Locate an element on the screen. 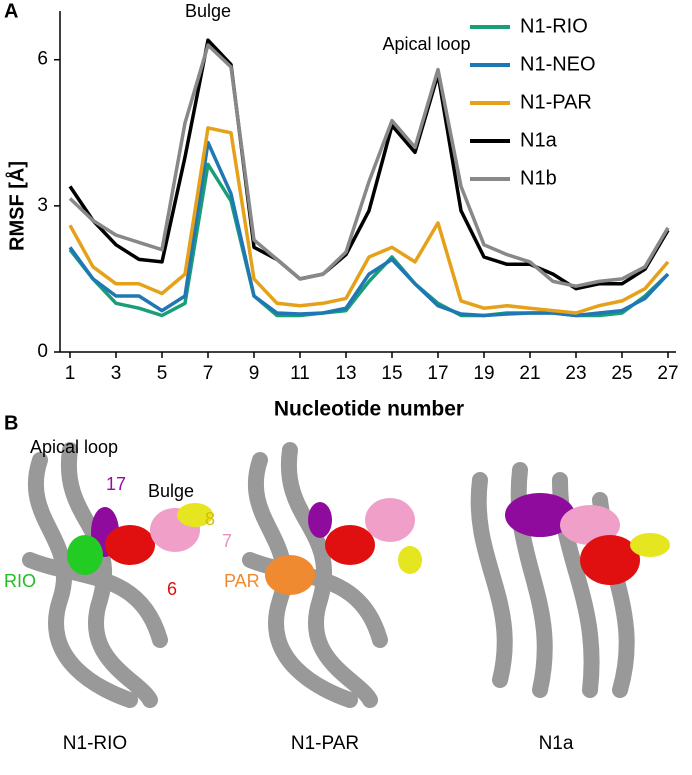  label-bulge: Bulge is located at coordinates (171, 491).